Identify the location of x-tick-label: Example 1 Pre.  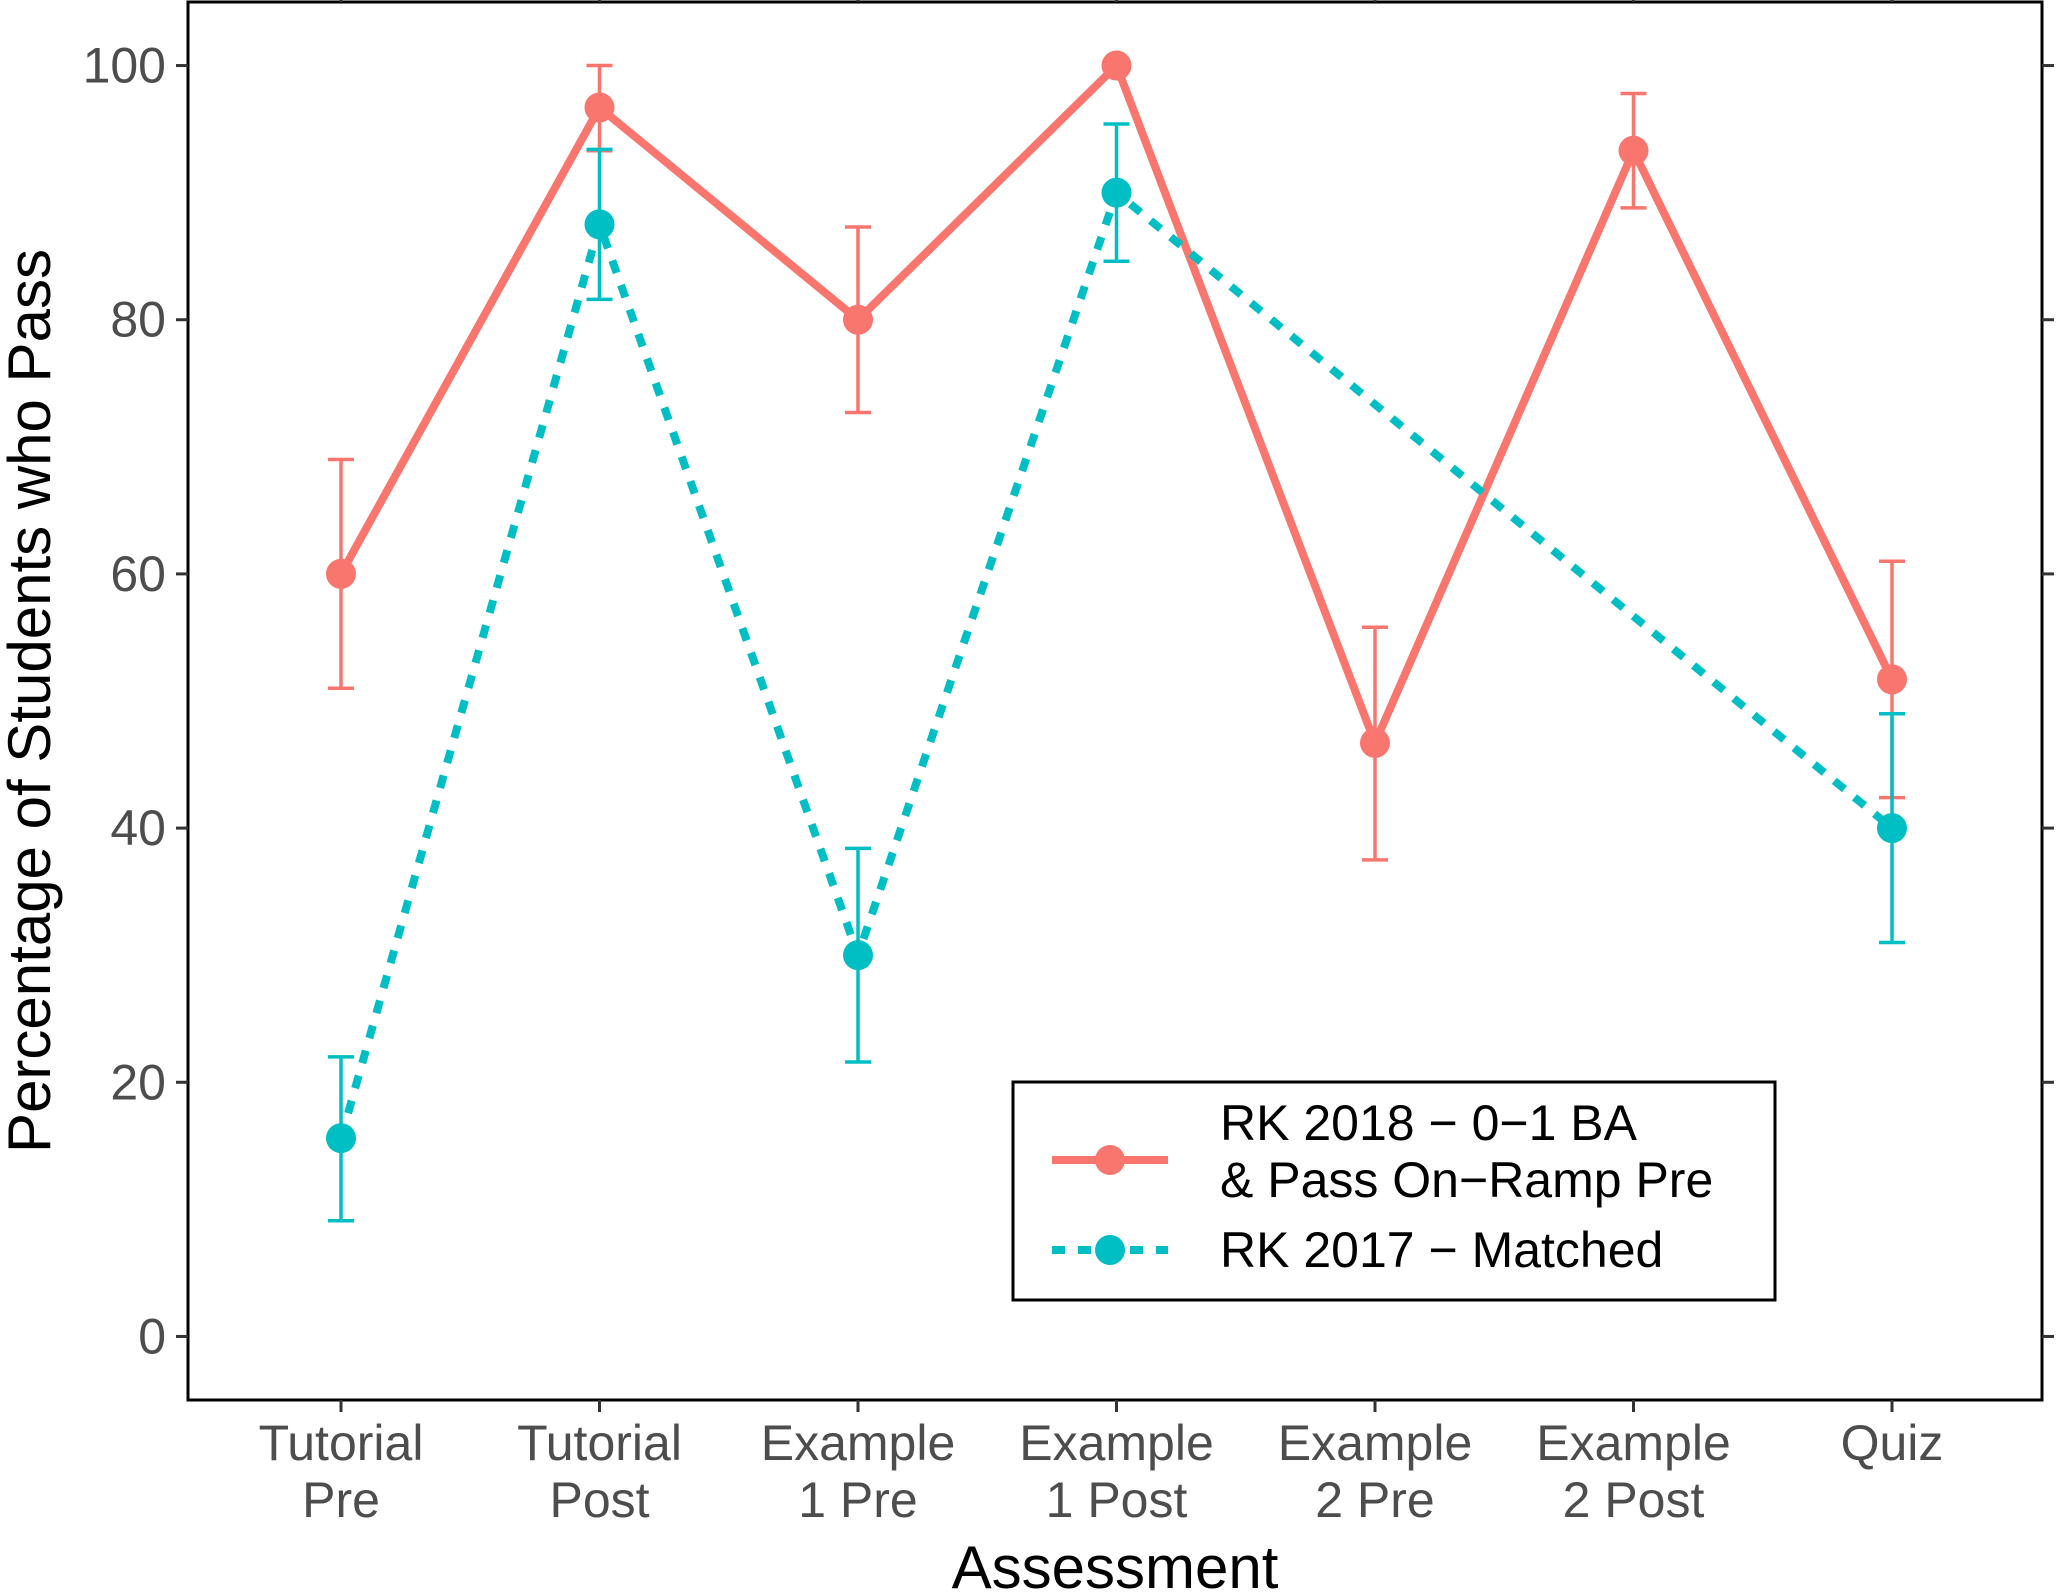
(858, 1471).